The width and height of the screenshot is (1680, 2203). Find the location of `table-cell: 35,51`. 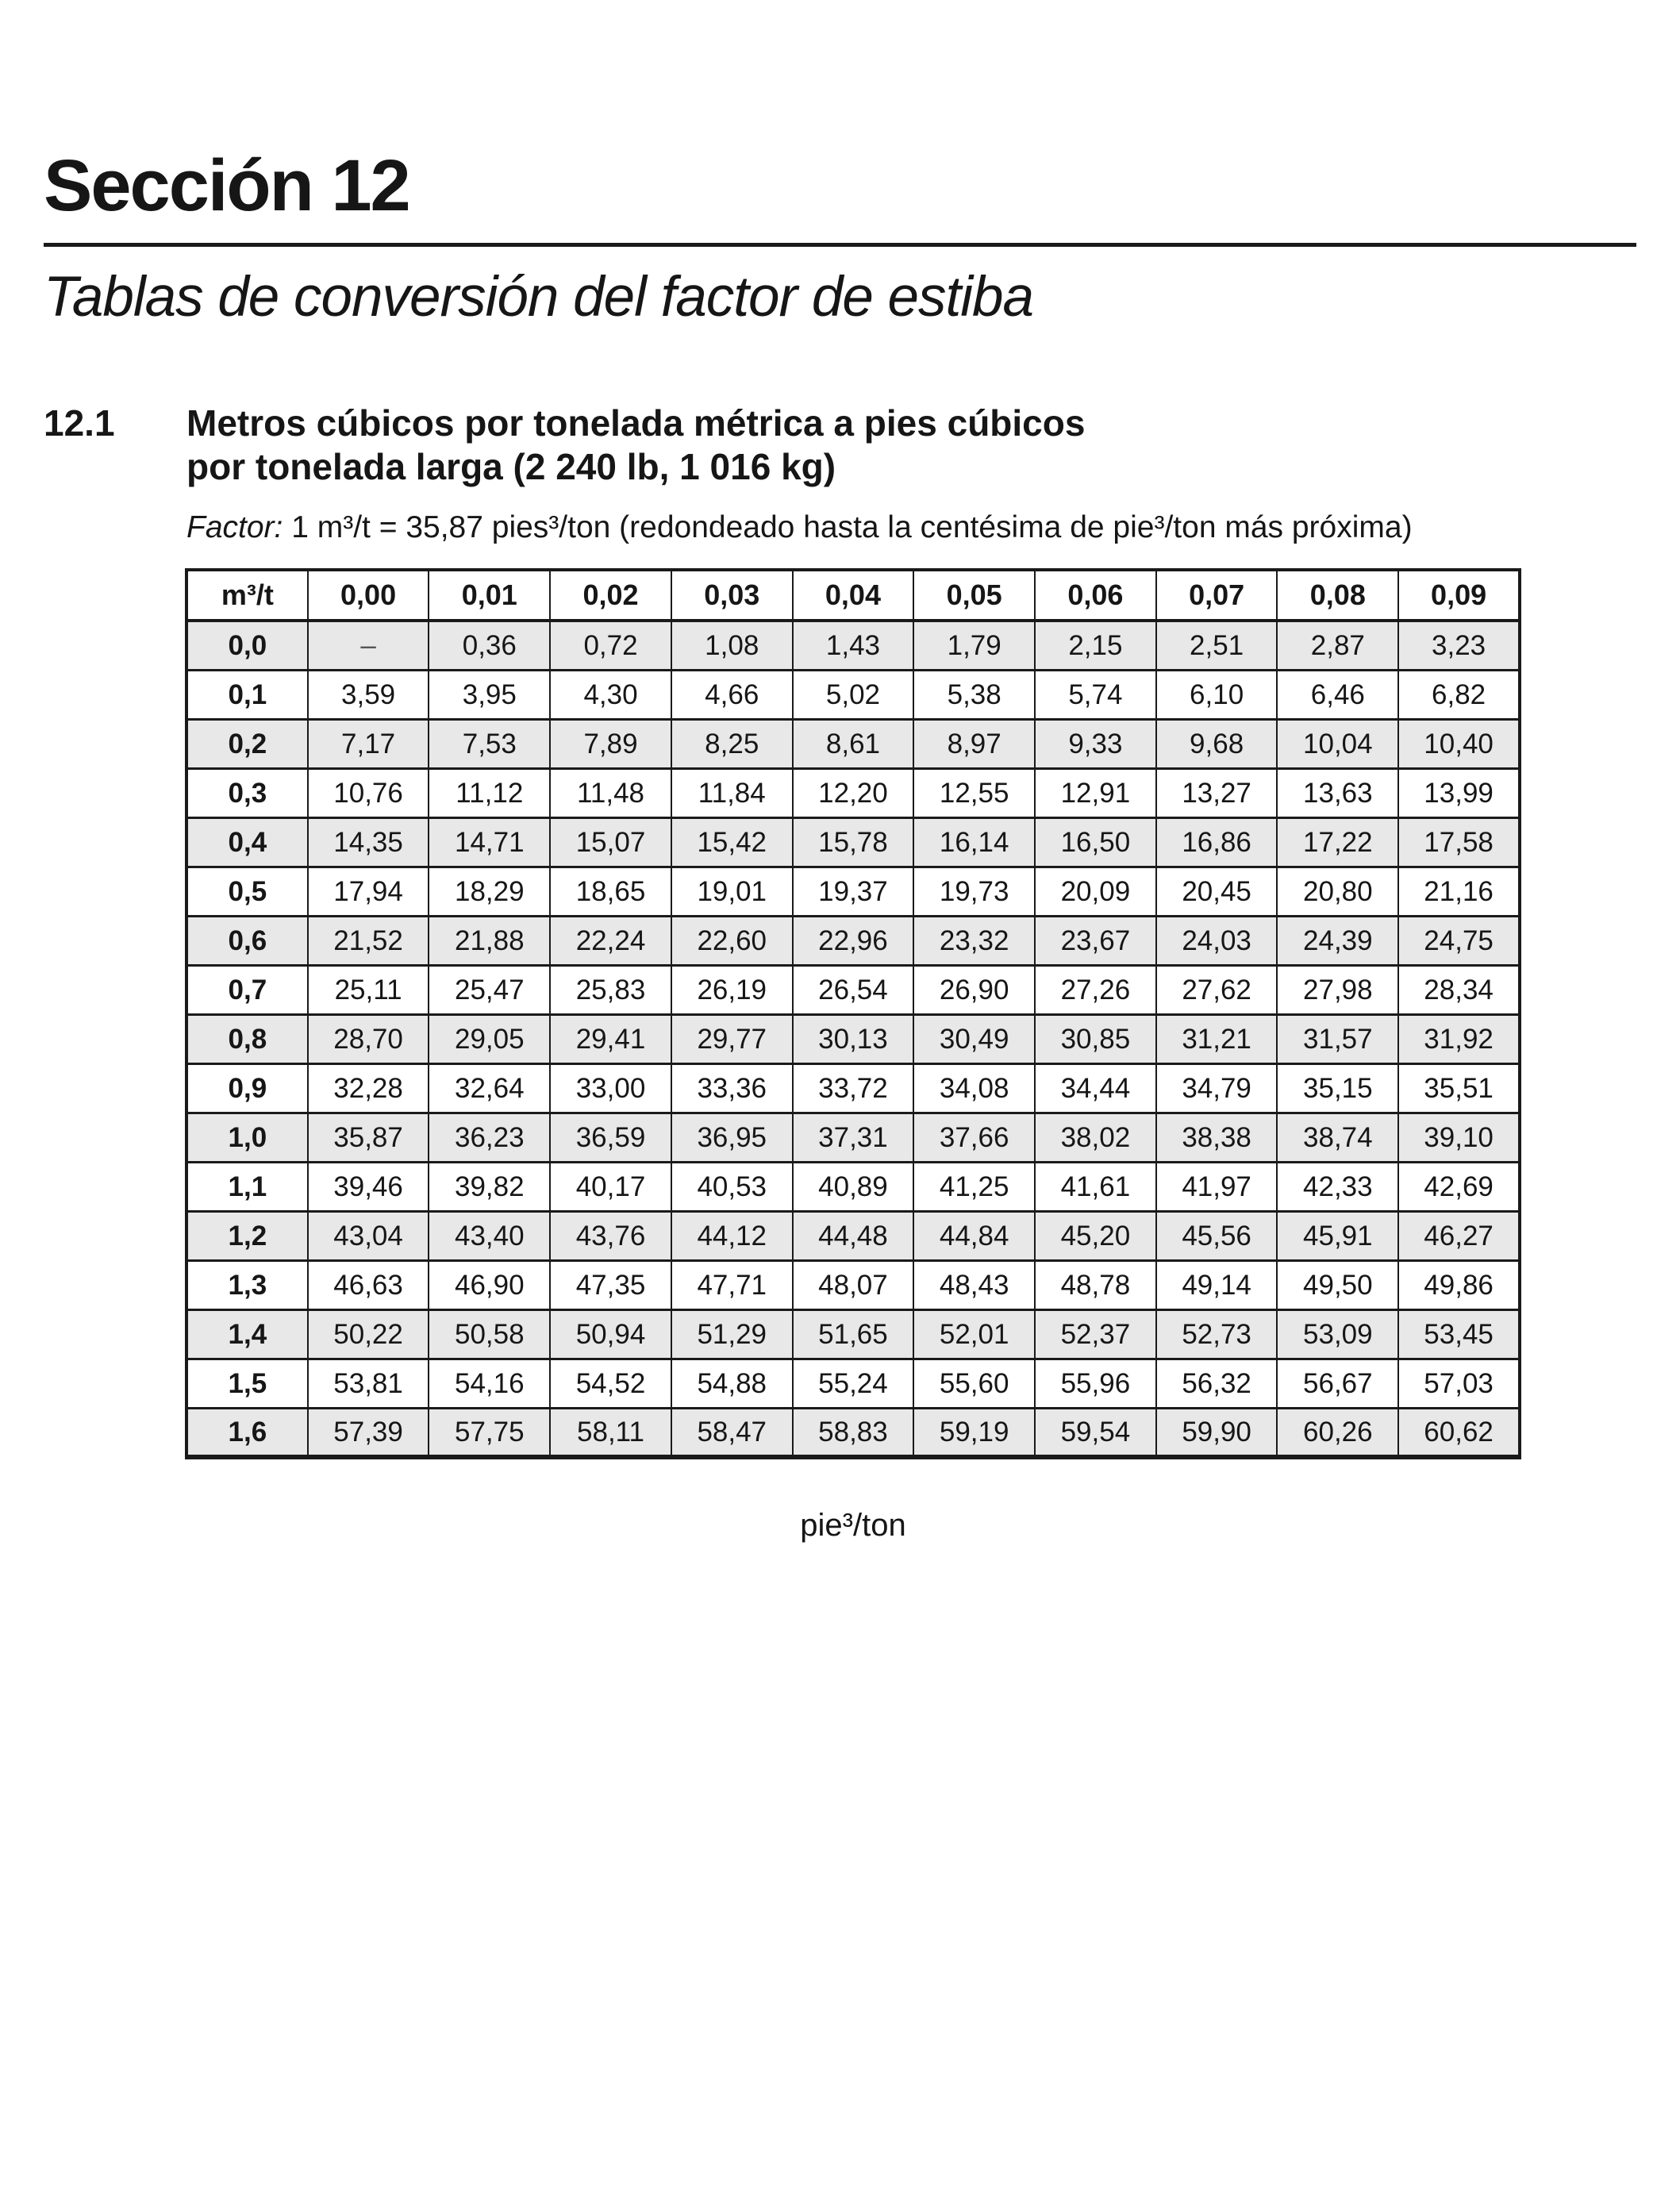

table-cell: 35,51 is located at coordinates (1458, 1088).